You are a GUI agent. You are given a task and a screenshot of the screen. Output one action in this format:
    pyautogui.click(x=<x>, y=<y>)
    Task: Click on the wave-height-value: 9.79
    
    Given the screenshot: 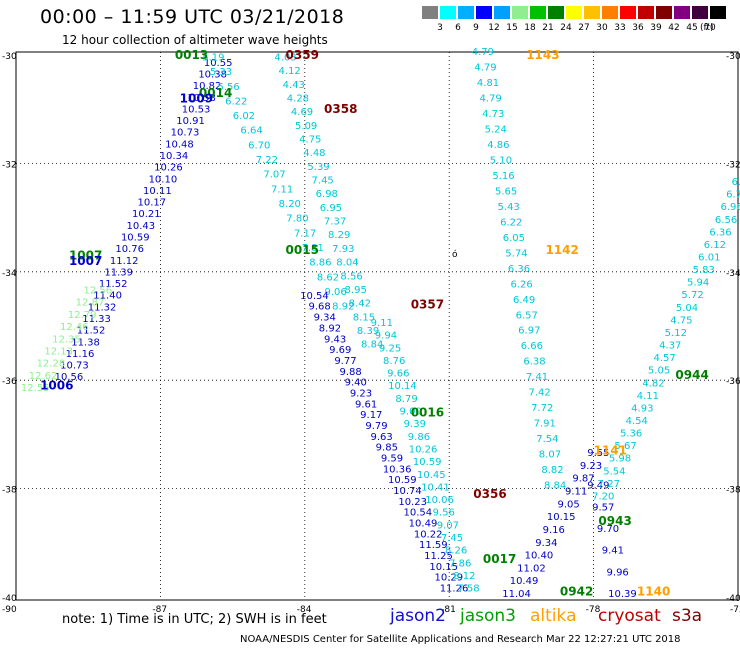 What is the action you would take?
    pyautogui.click(x=376, y=426)
    